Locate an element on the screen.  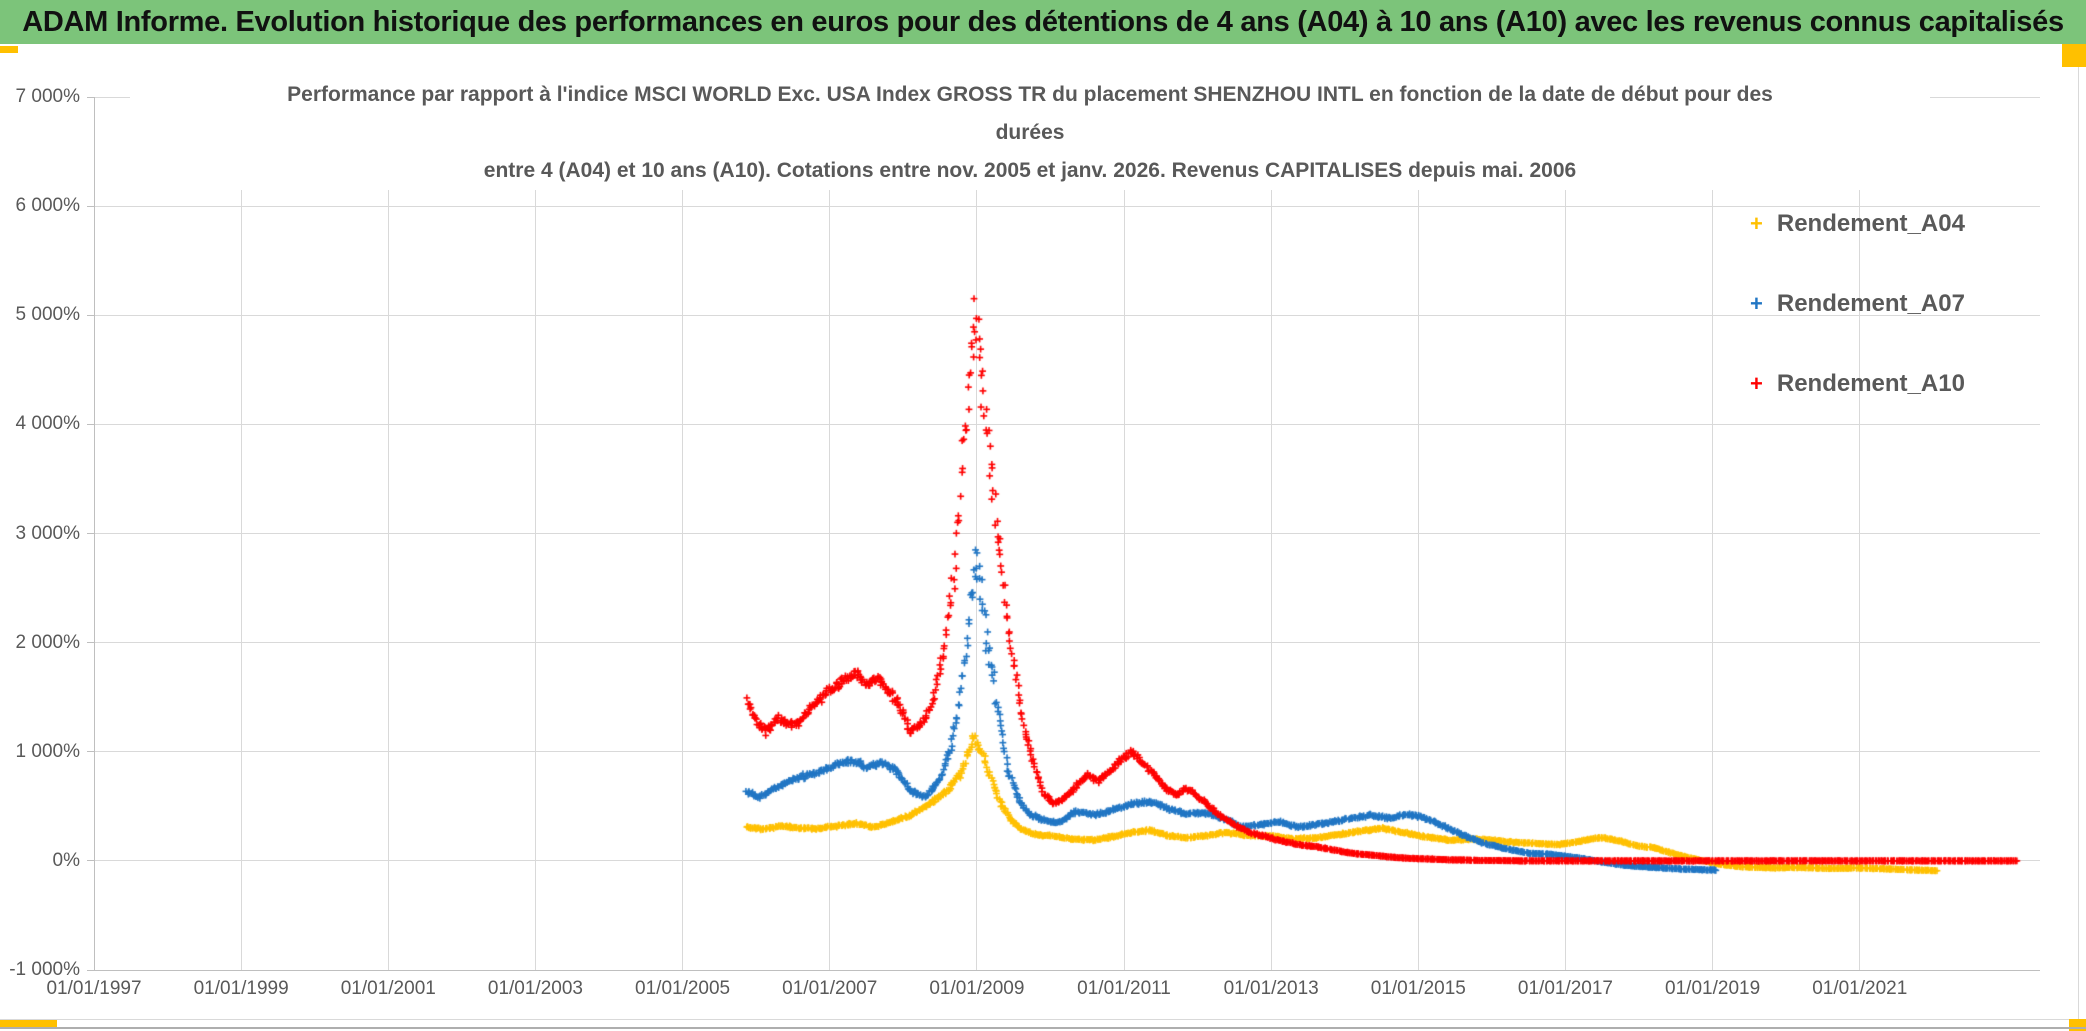
chart-title-line-2: durées is located at coordinates (1030, 132).